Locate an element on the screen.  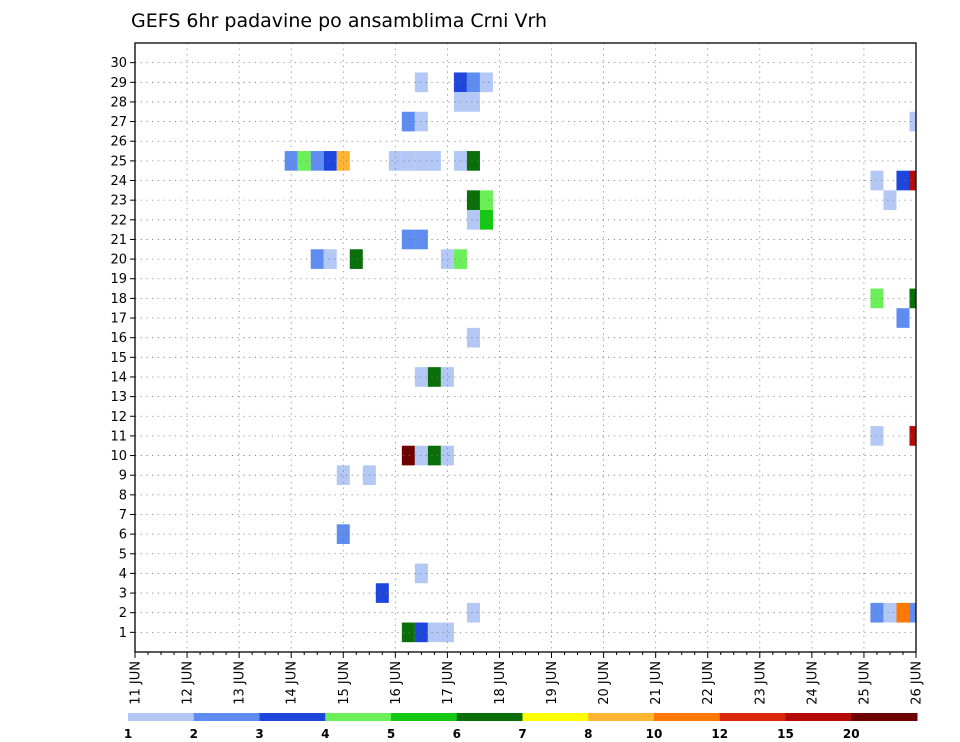
y-tick-label: 12 is located at coordinates (118, 417).